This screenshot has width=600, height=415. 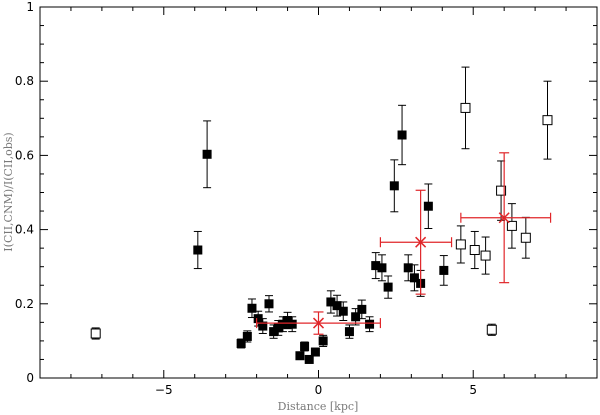 I want to click on x-tick-label: 5, so click(x=473, y=390).